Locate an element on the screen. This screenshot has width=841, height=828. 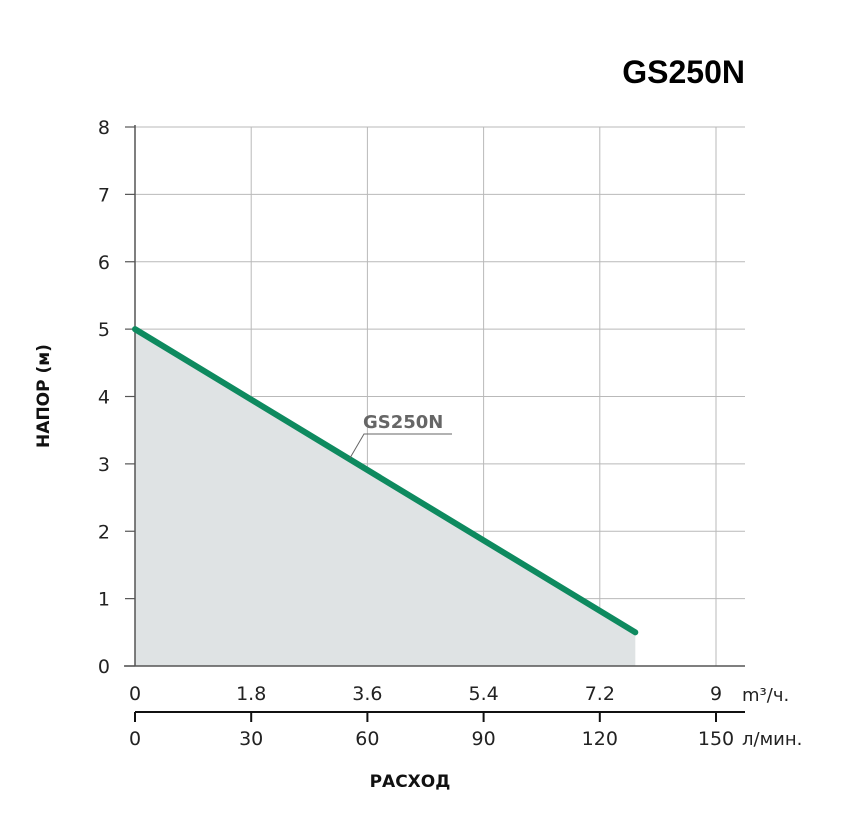
y-axis-label: НАПОР (м) is located at coordinates (44, 396).